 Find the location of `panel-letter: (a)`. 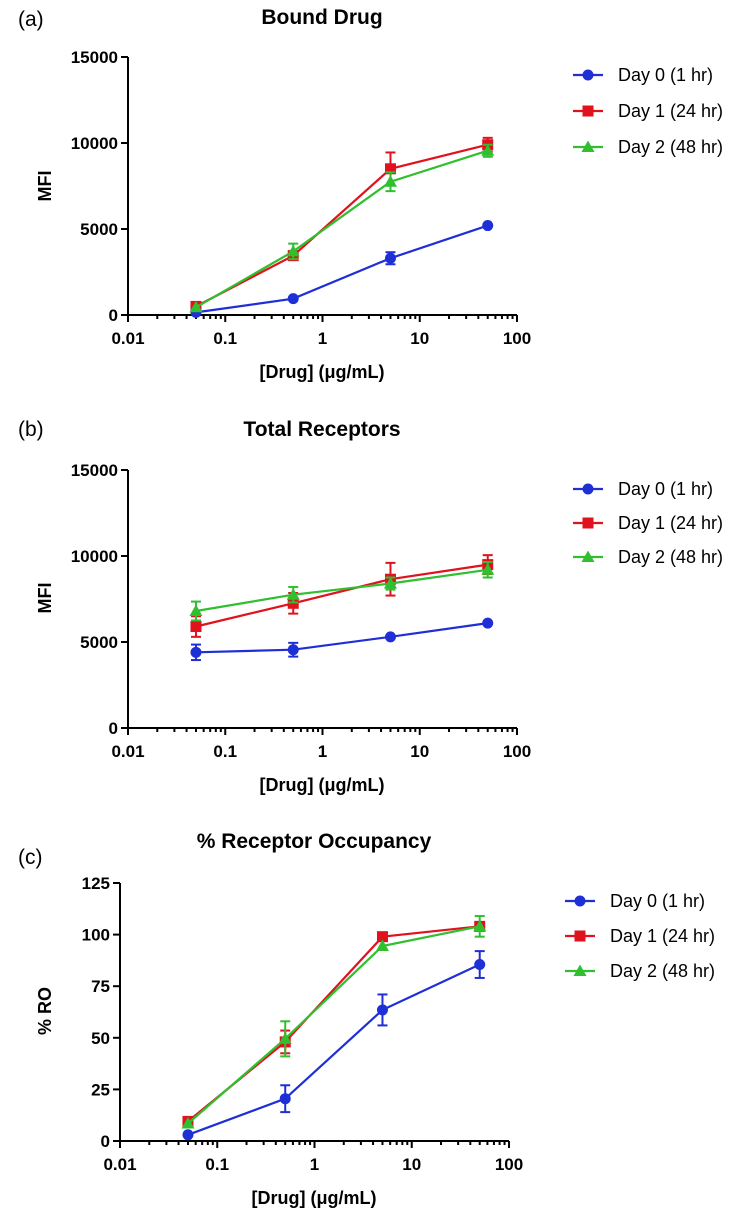

panel-letter: (a) is located at coordinates (31, 19).